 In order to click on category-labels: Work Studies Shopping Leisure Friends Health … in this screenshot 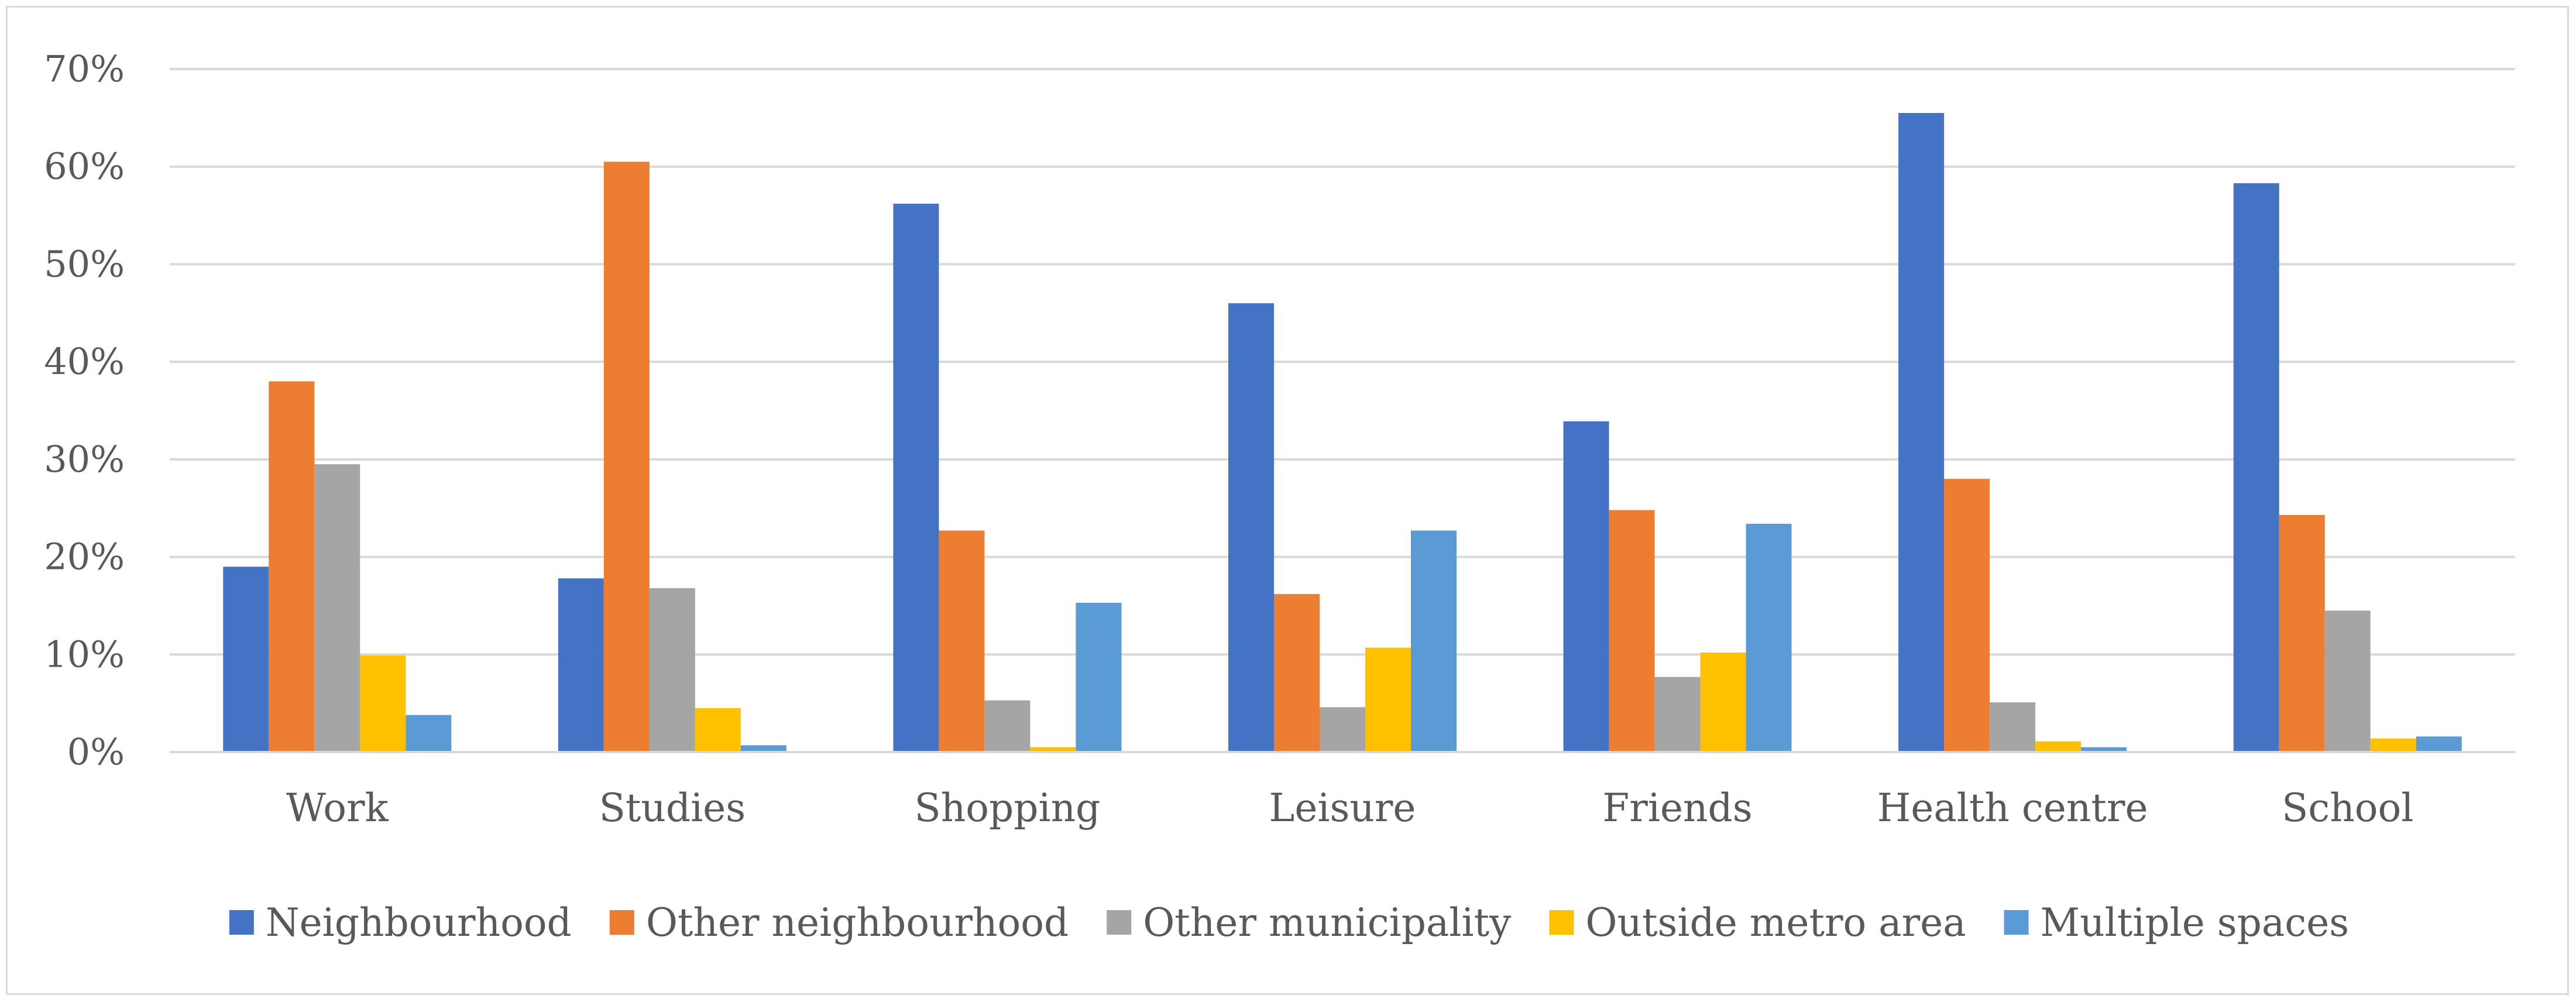, I will do `click(1349, 808)`.